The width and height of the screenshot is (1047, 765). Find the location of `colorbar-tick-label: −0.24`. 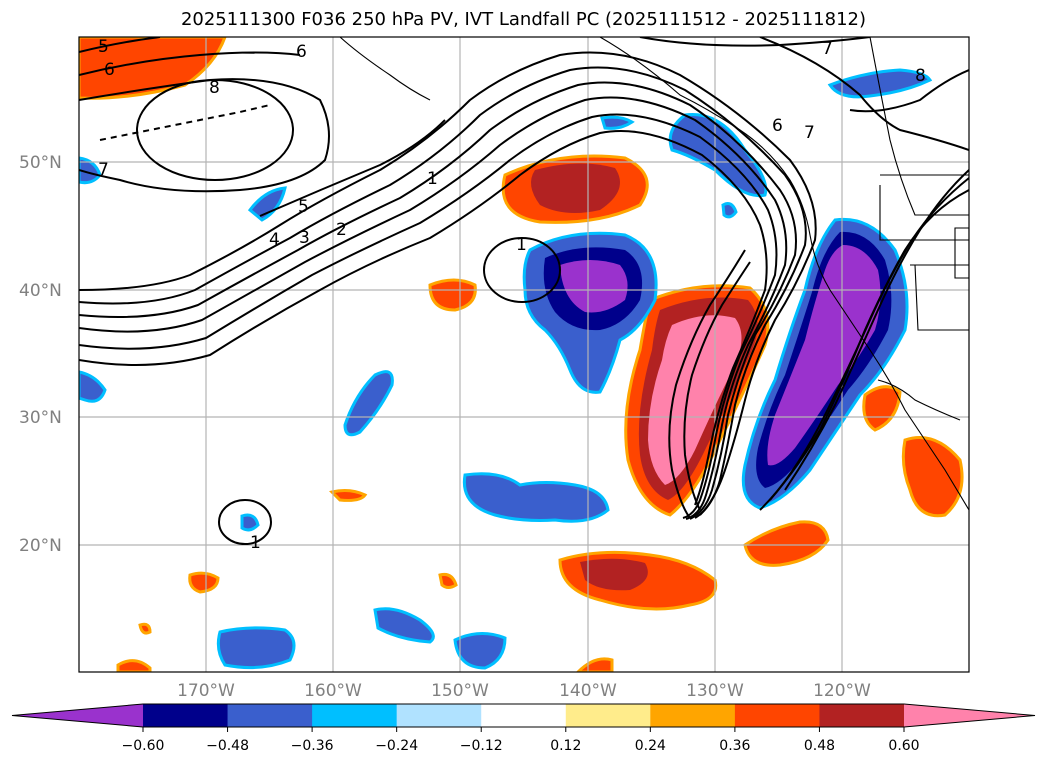

colorbar-tick-label: −0.24 is located at coordinates (396, 746).